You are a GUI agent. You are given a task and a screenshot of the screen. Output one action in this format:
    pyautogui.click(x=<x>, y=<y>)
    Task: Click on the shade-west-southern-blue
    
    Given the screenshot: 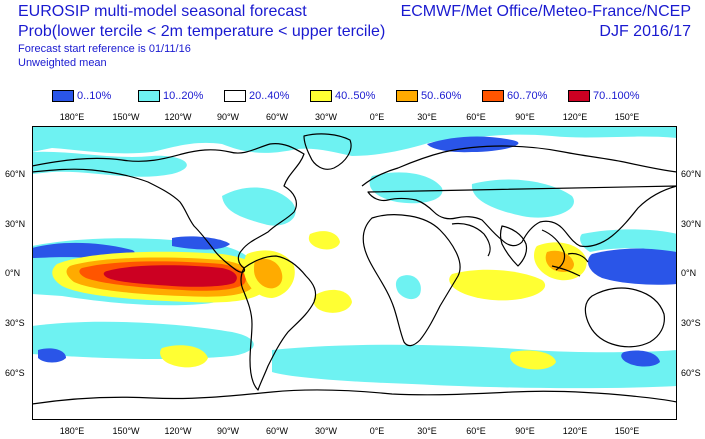 What is the action you would take?
    pyautogui.click(x=52, y=355)
    